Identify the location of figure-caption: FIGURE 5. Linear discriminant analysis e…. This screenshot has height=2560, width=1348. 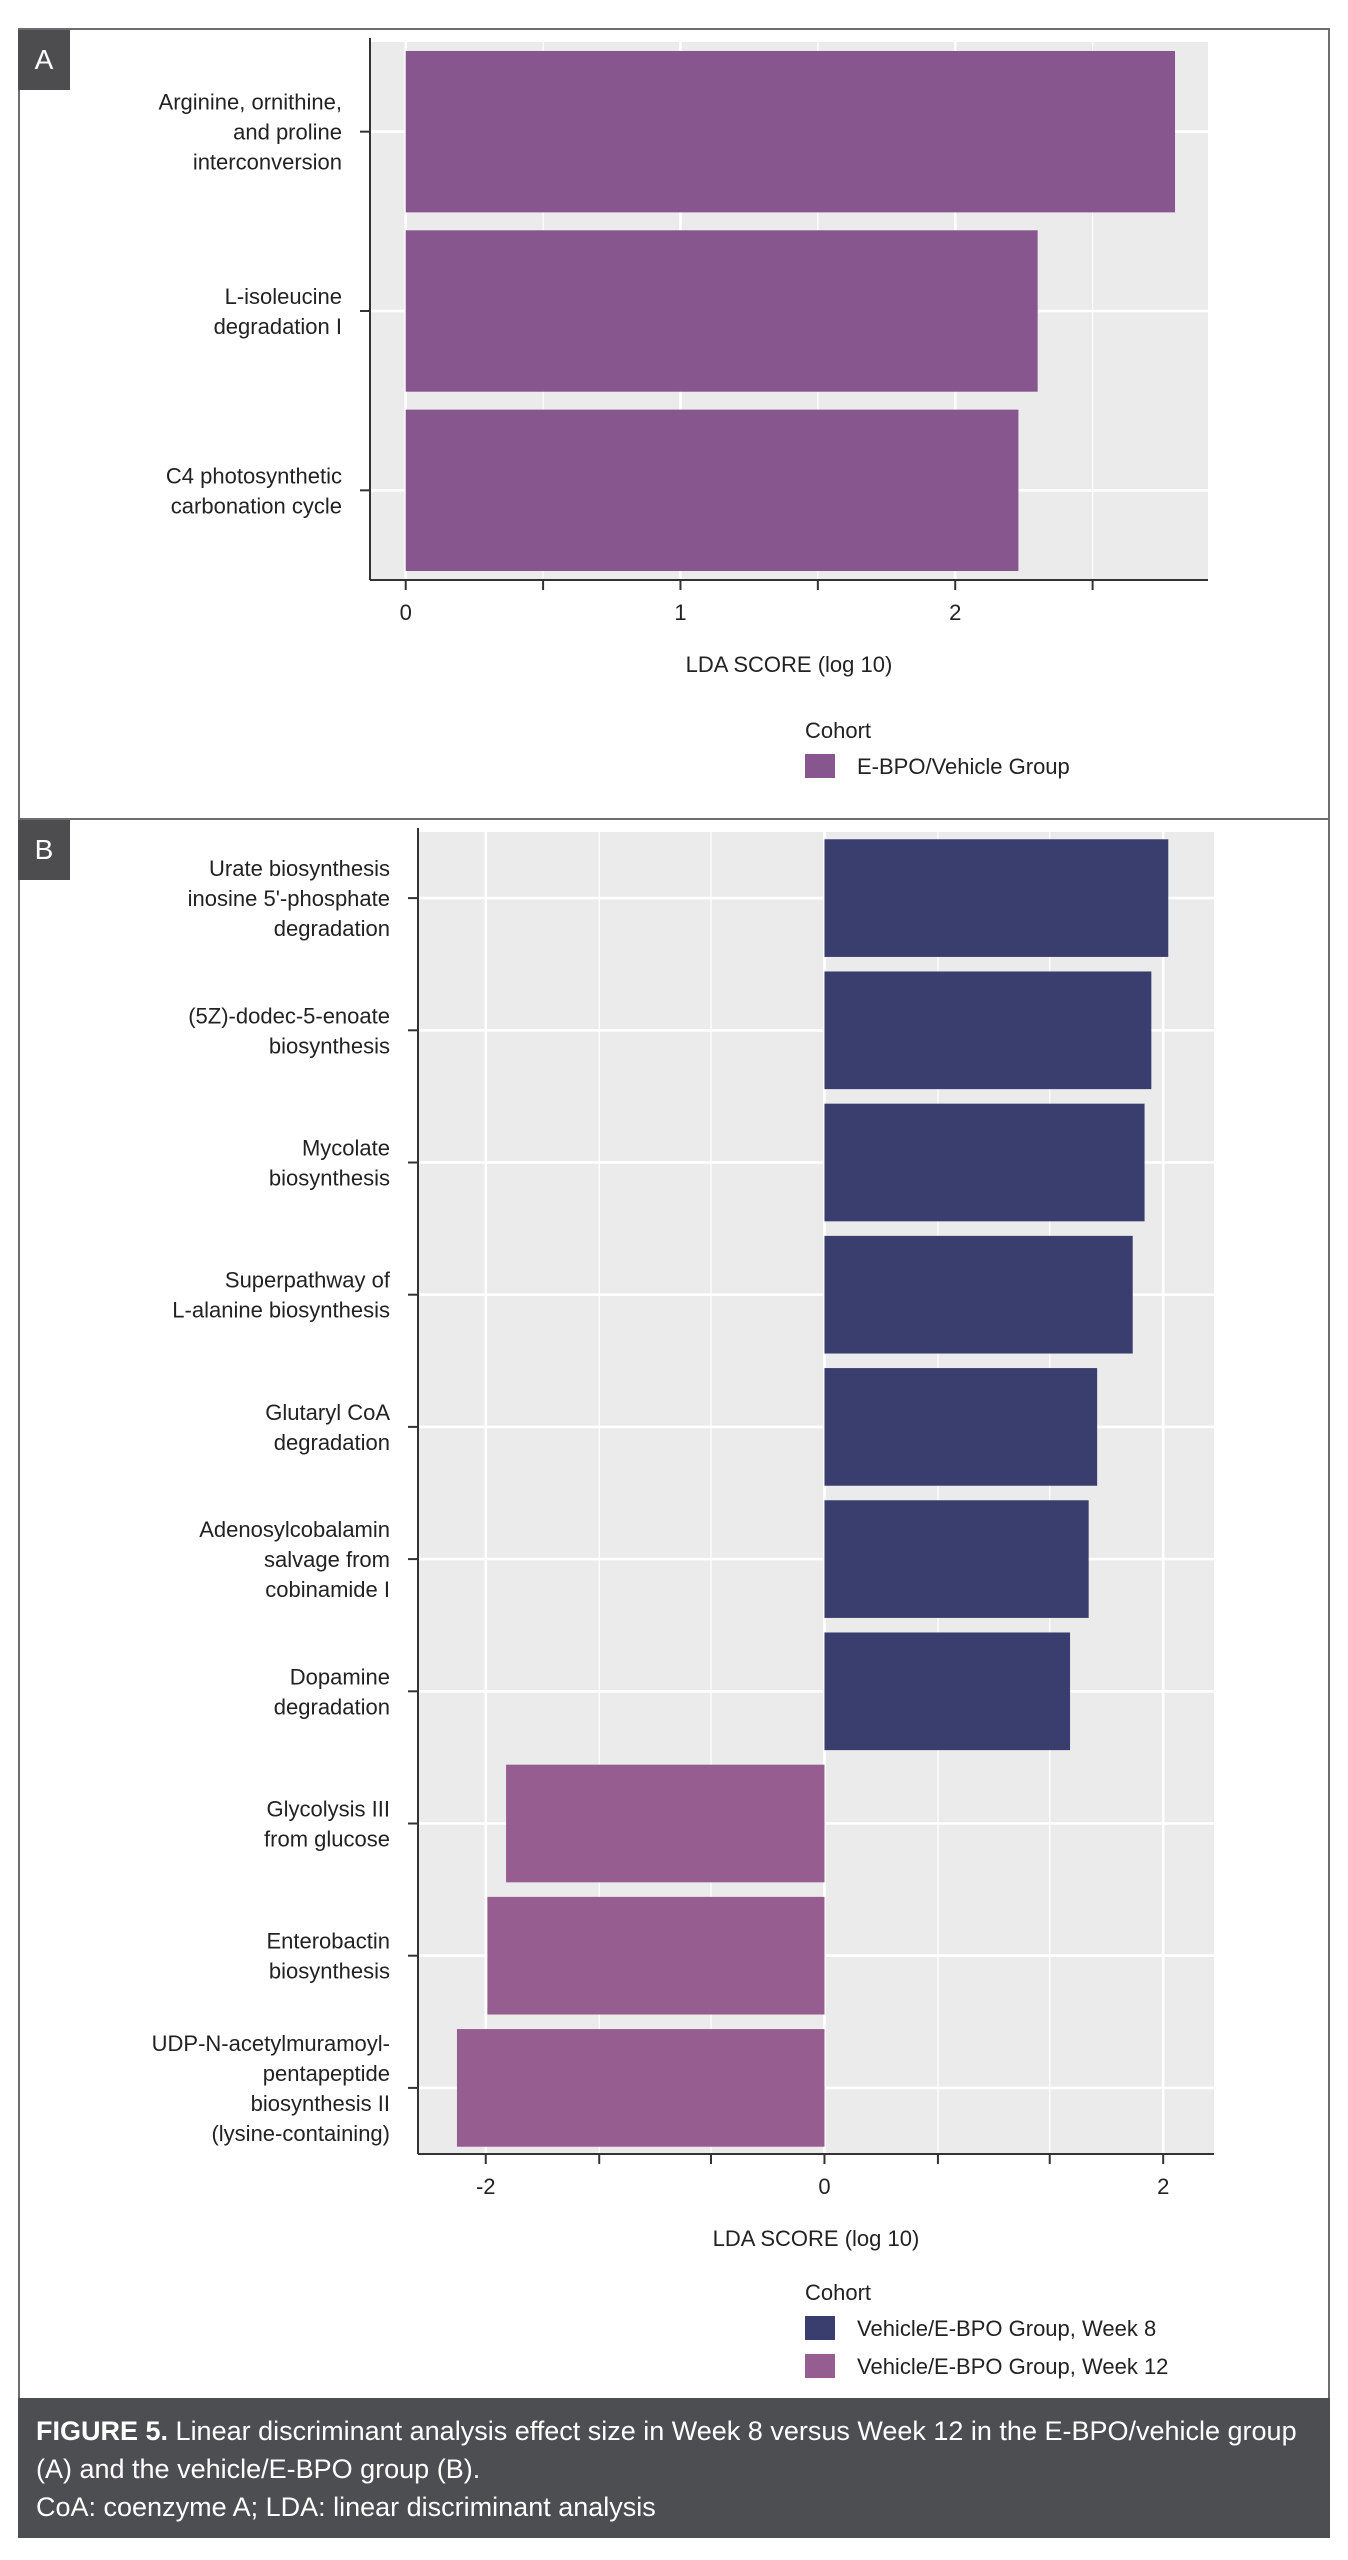
(674, 2468).